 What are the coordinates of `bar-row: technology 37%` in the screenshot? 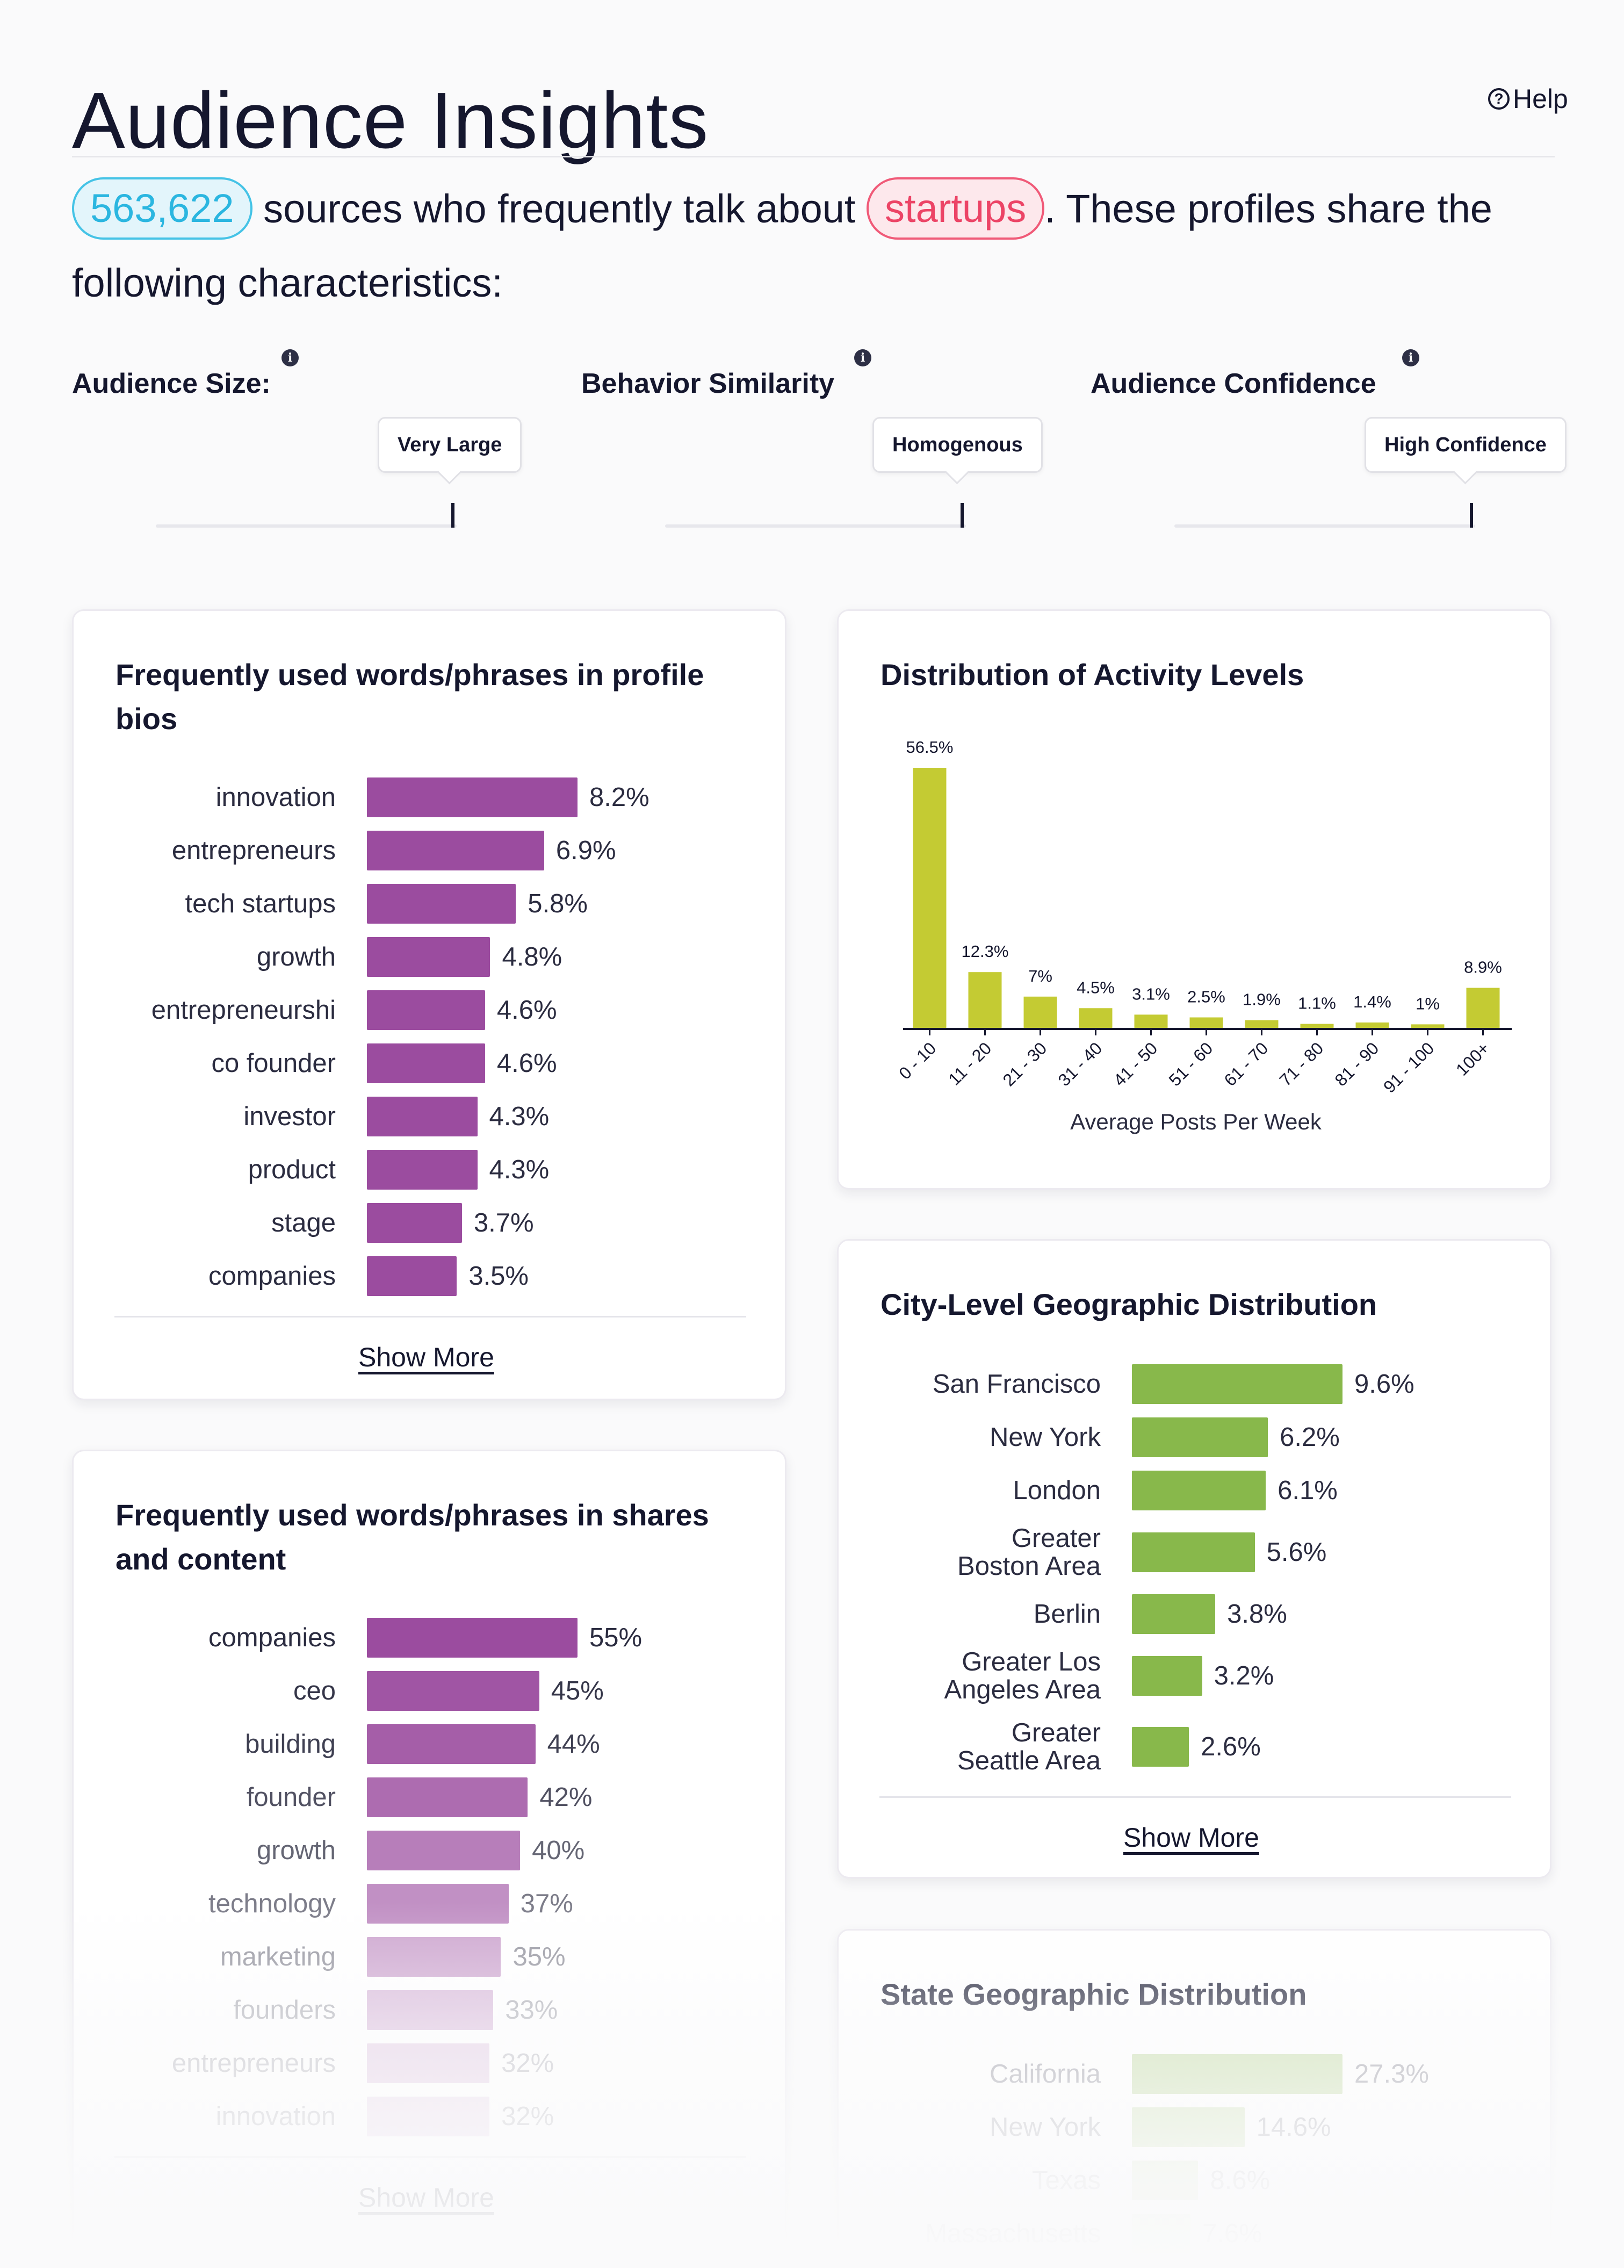 It's located at (431, 1904).